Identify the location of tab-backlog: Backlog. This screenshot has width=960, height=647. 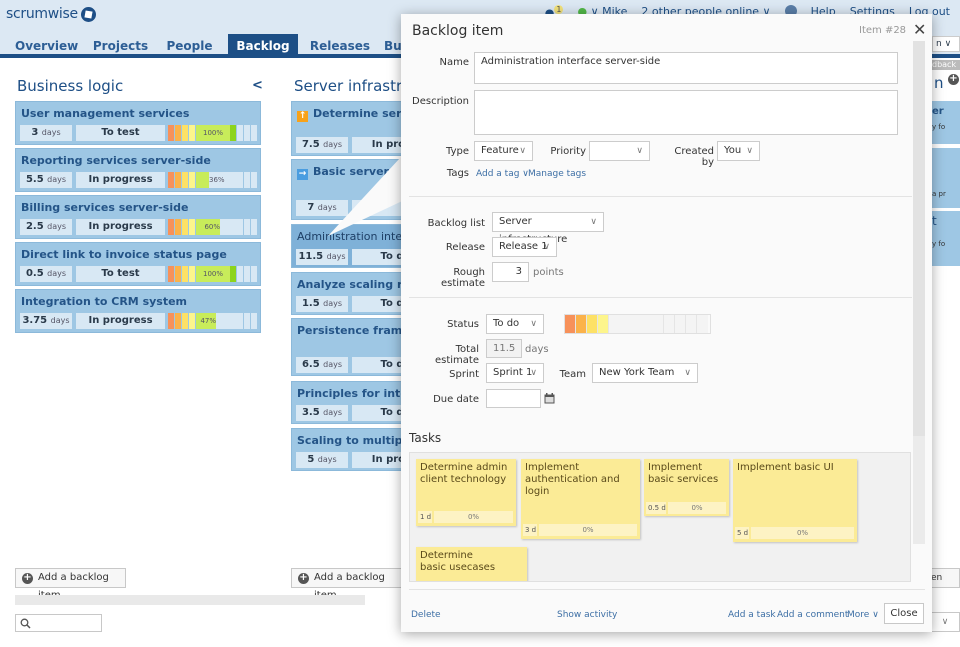
(263, 46).